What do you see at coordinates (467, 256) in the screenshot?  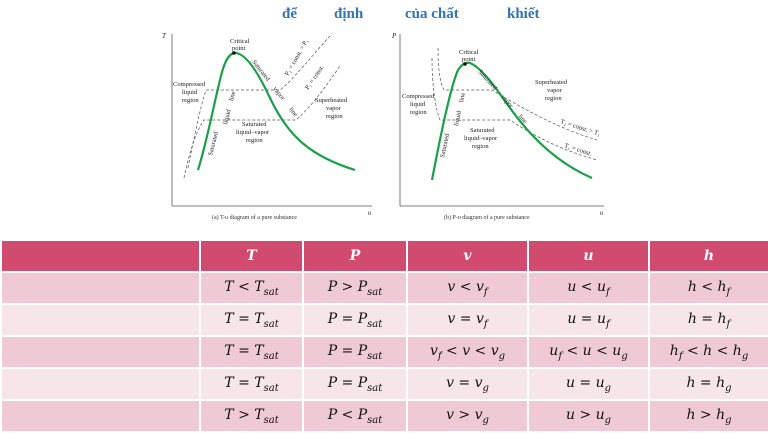 I see `header-v: v` at bounding box center [467, 256].